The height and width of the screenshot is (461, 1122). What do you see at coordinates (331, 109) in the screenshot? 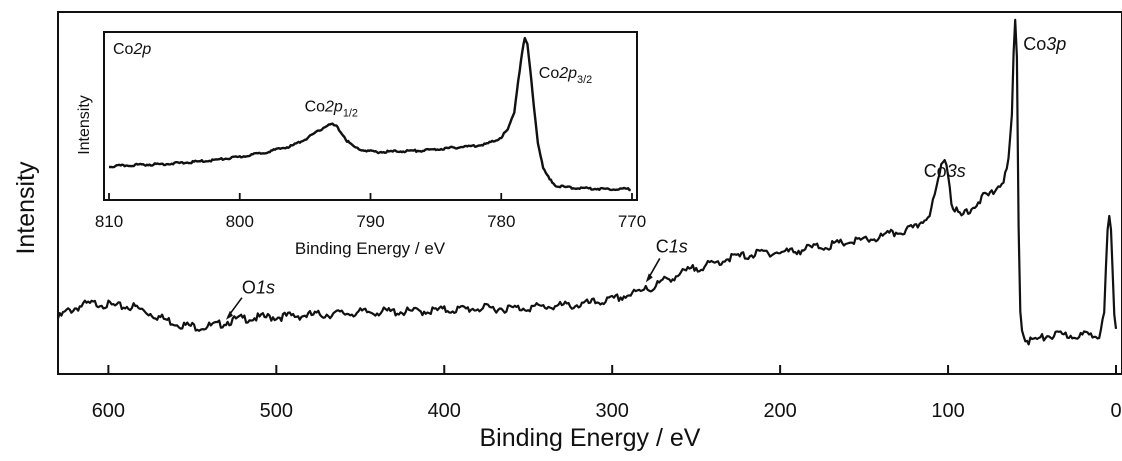
I see `co2p-1-2-label: Co2p1/2` at bounding box center [331, 109].